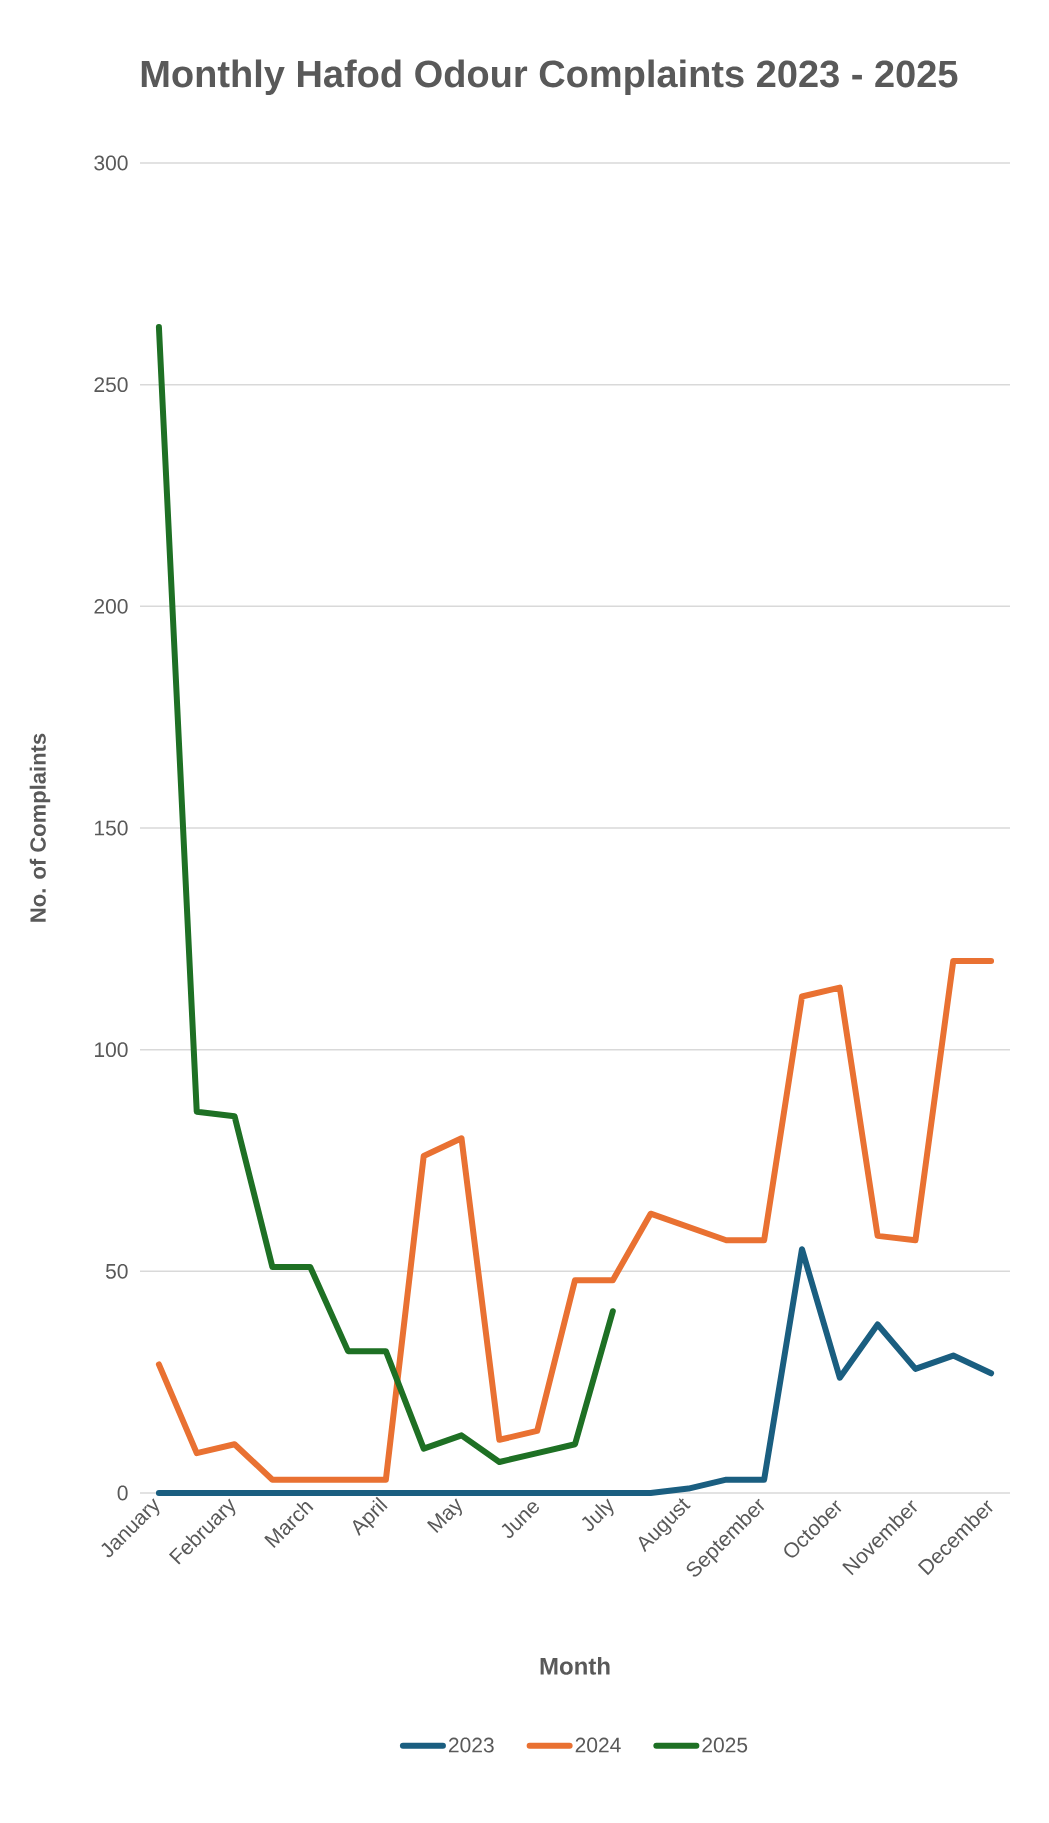  Describe the element at coordinates (575, 1666) in the screenshot. I see `x-axis-title: Month` at that location.